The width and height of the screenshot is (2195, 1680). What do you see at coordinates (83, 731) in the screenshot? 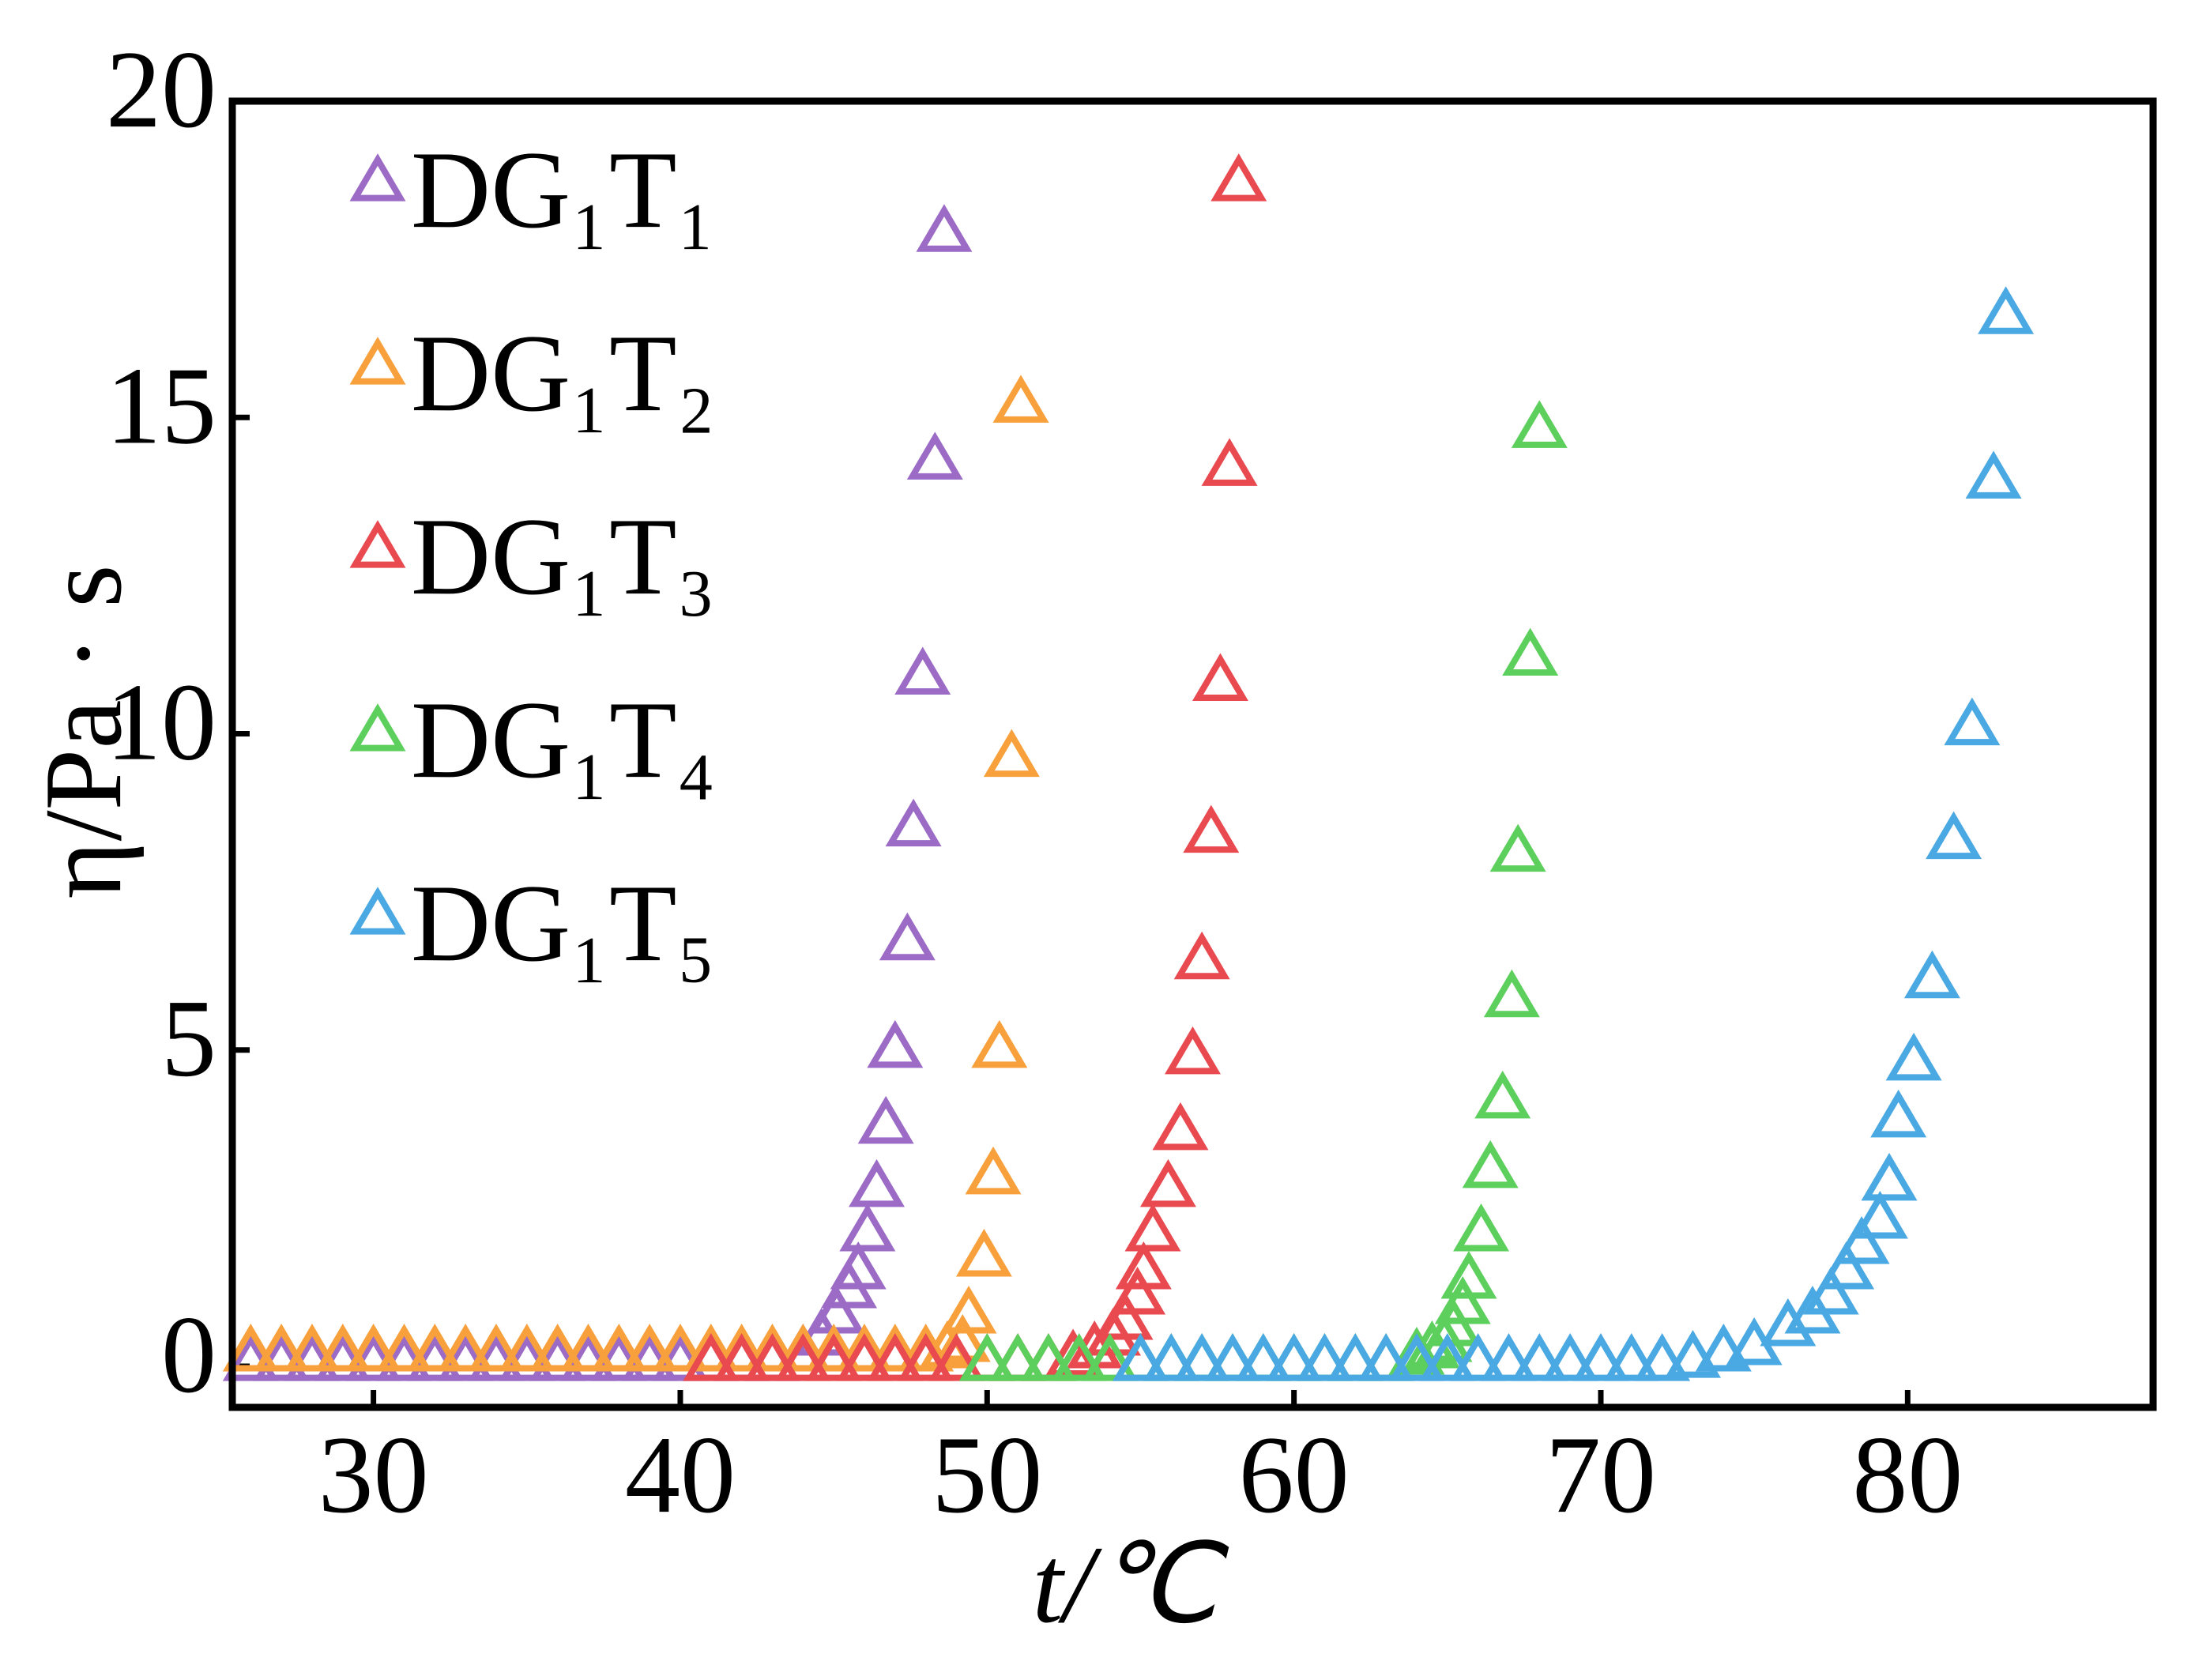
I see `y-axis-label: η/Pa · s` at bounding box center [83, 731].